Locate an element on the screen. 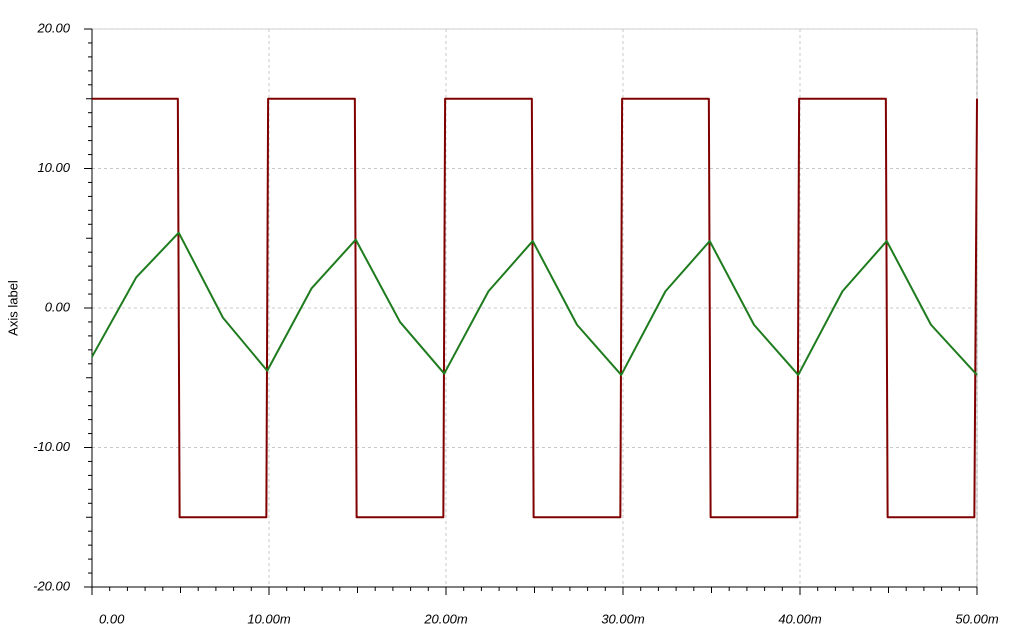 The image size is (1024, 636). y-tick-label: 10.00 is located at coordinates (53, 167).